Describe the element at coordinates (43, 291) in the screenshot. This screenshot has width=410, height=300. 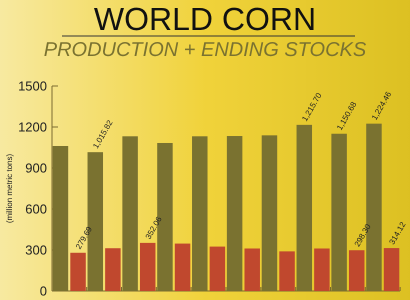
I see `y-tick-label: 0` at that location.